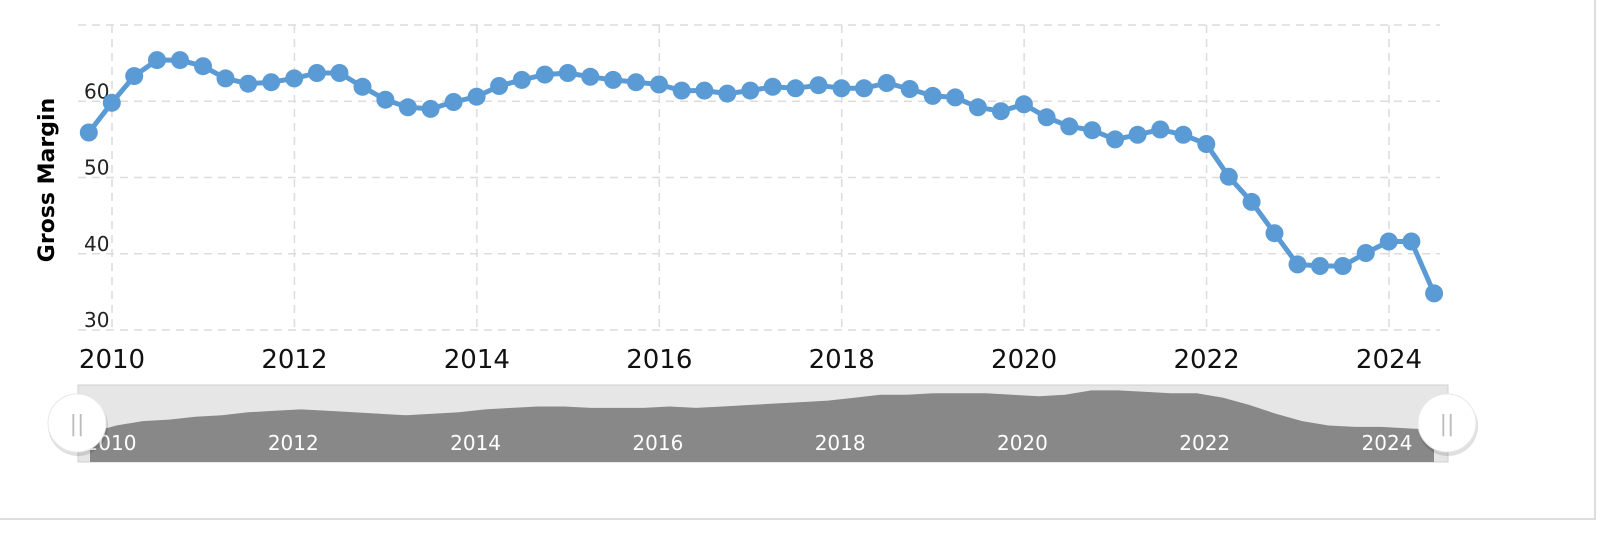 Image resolution: width=1624 pixels, height=556 pixels. I want to click on x-tick-label: 2010, so click(112, 360).